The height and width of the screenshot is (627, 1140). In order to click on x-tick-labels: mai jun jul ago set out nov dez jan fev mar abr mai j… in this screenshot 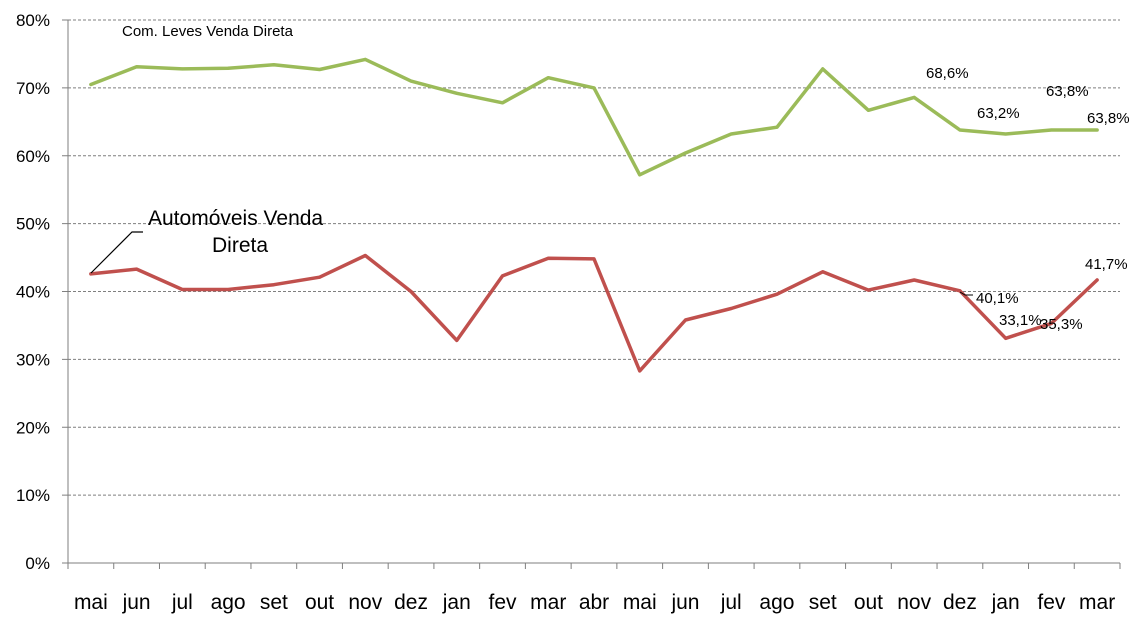, I will do `click(594, 602)`.